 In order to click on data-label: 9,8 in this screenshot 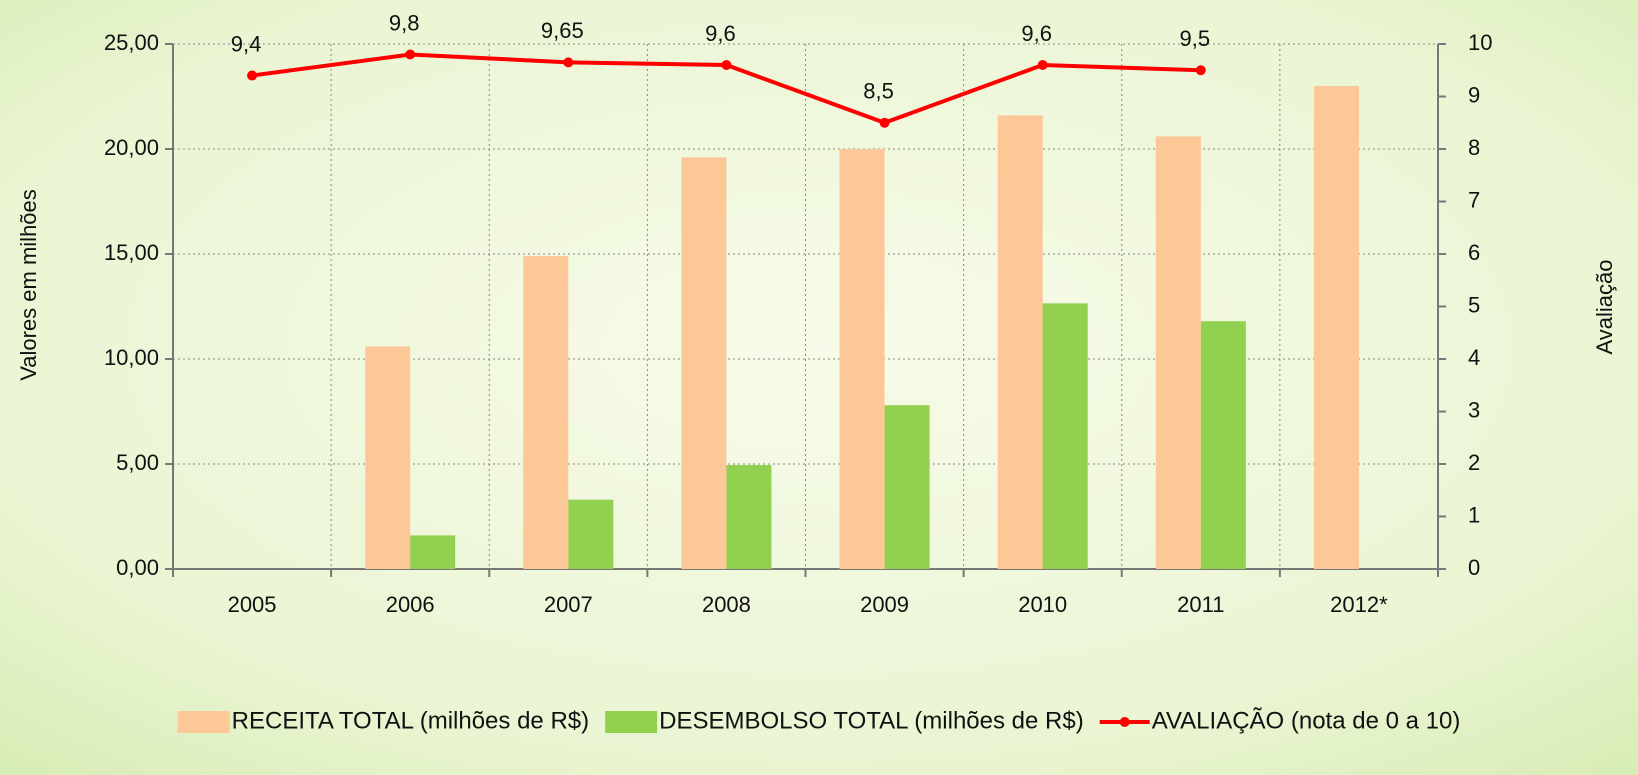, I will do `click(404, 22)`.